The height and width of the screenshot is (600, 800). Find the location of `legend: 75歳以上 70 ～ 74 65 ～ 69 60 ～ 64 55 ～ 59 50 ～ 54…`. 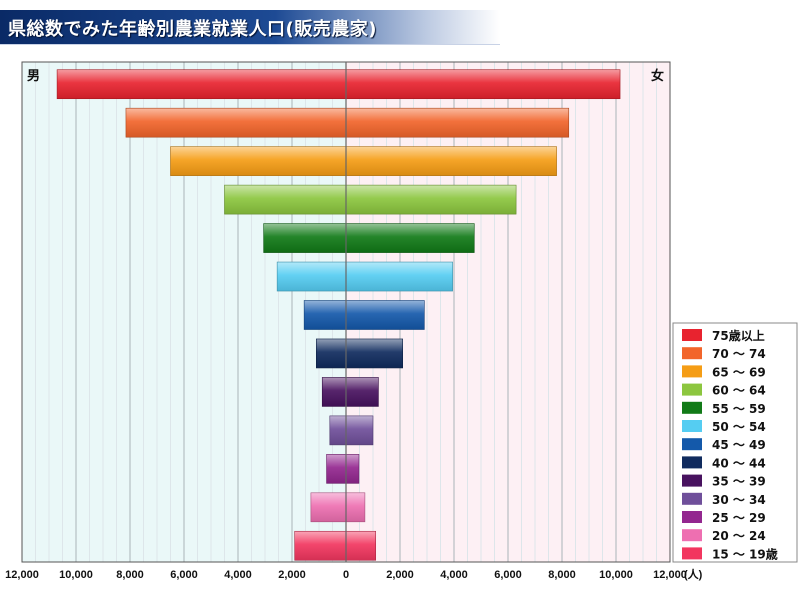

legend: 75歳以上 70 ～ 74 65 ～ 69 60 ～ 64 55 ～ 59 50 ～ 54… is located at coordinates (735, 442).